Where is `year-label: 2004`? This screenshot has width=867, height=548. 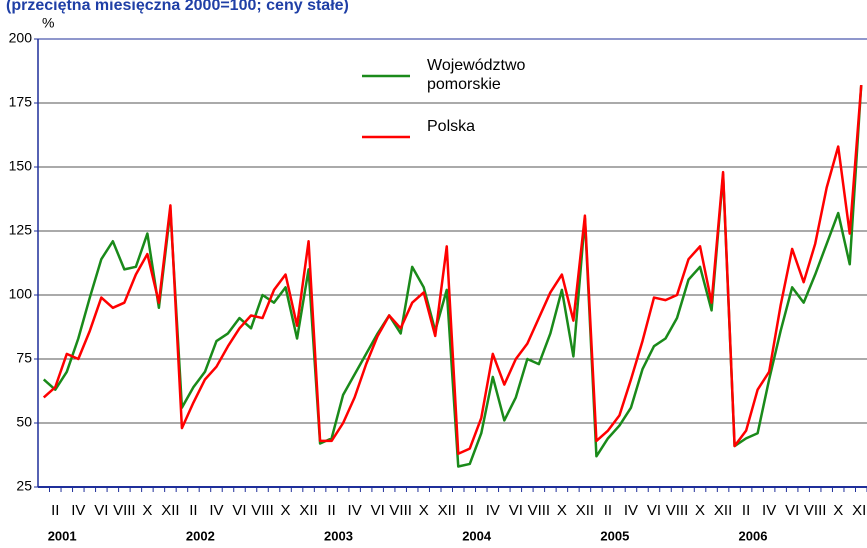 year-label: 2004 is located at coordinates (477, 535).